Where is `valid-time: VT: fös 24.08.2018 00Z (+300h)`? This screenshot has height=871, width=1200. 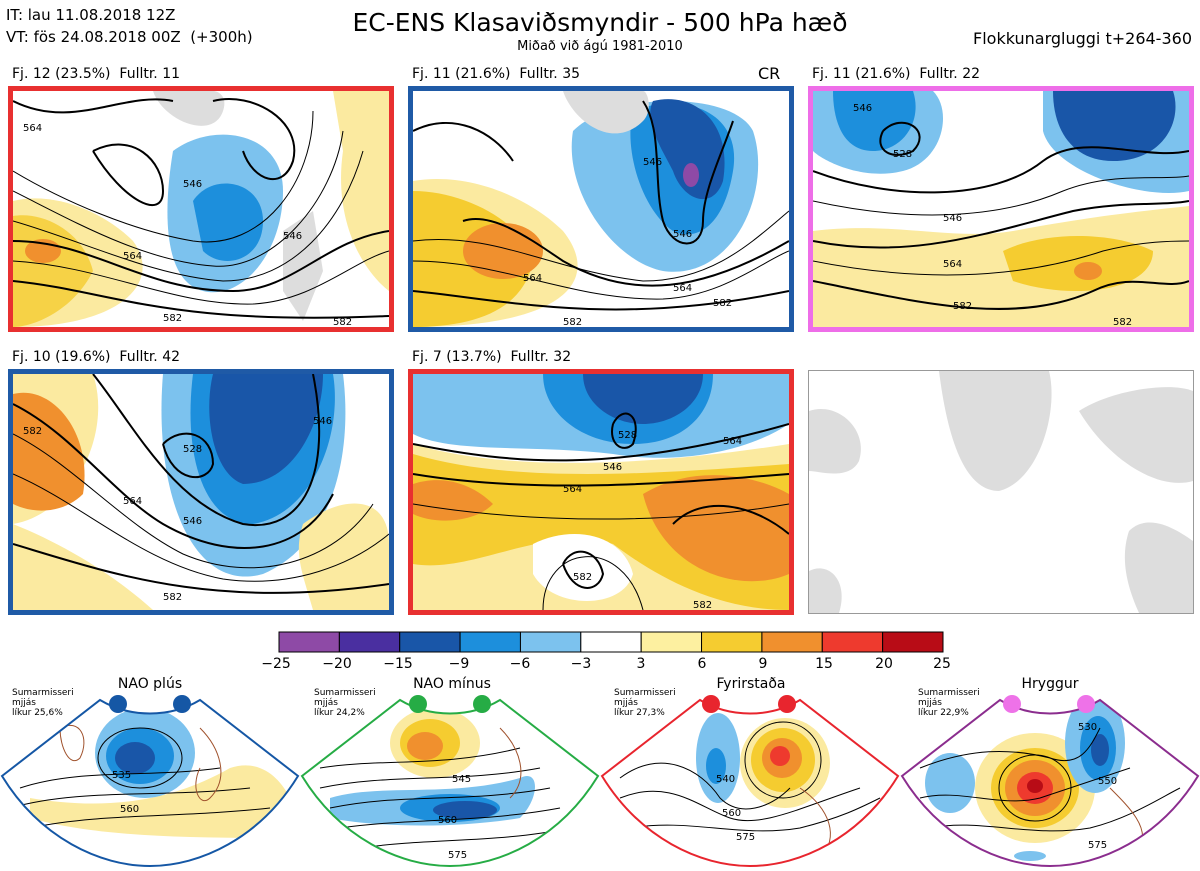
valid-time: VT: fös 24.08.2018 00Z (+300h) is located at coordinates (129, 37).